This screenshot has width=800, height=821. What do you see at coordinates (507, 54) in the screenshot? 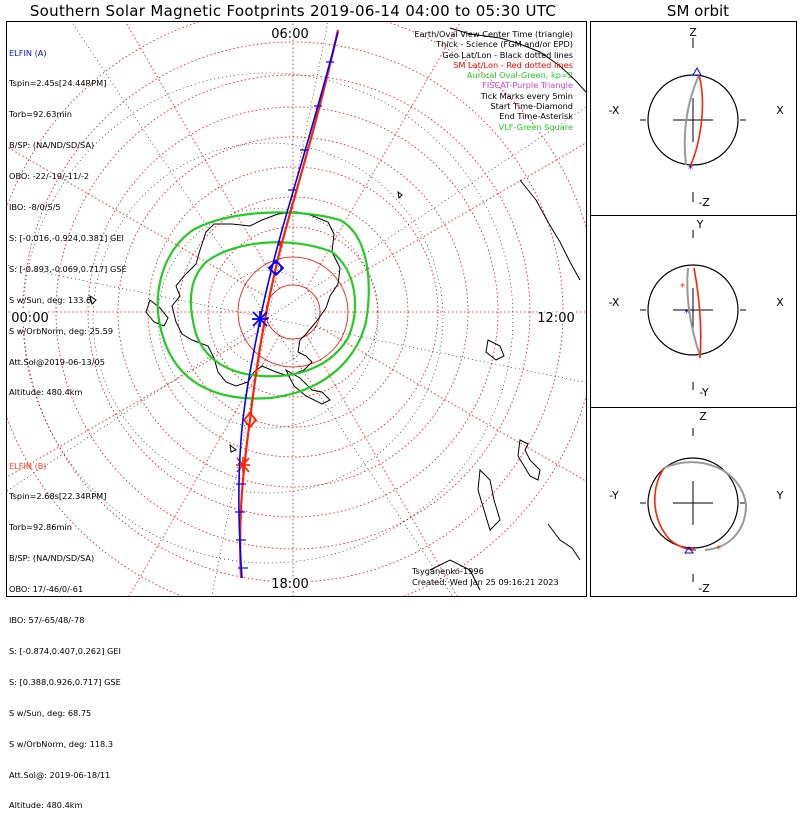
I see `legend-item: Geo Lat/Lon - Black dotted lines` at bounding box center [507, 54].